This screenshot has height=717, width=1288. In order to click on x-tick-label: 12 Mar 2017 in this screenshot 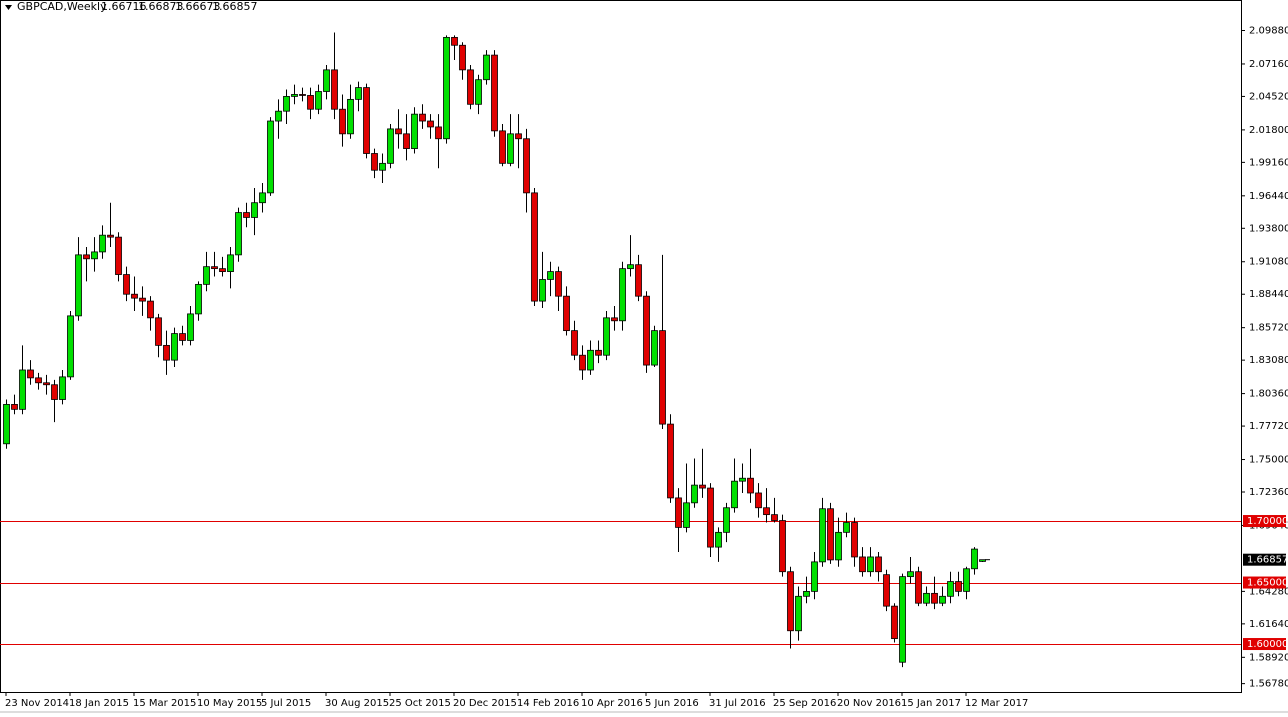, I will do `click(996, 703)`.